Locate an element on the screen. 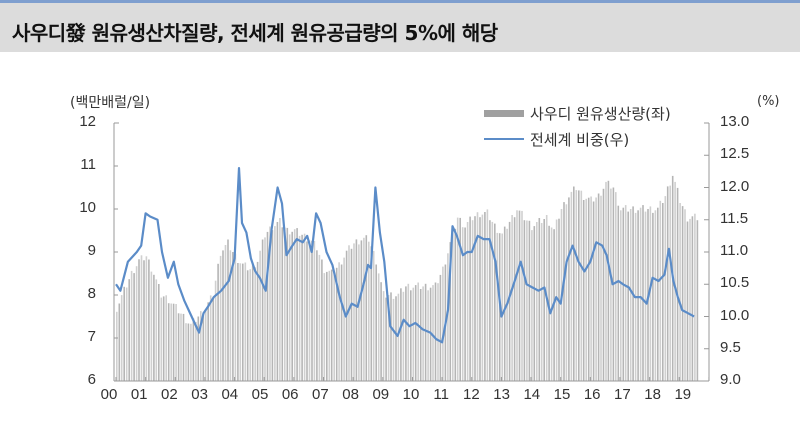 The width and height of the screenshot is (800, 428). left-axis-tick-label: 6 is located at coordinates (91, 379).